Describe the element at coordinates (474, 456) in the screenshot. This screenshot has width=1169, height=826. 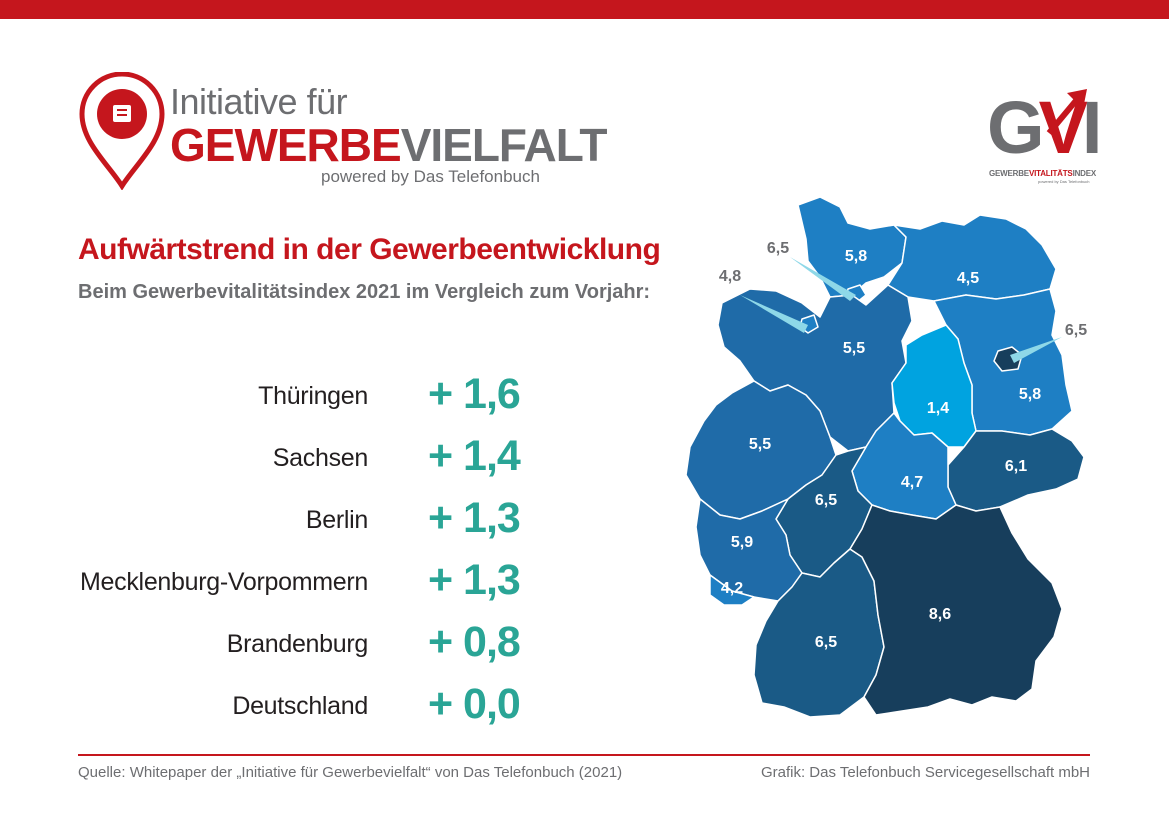
I see `ranking-value: + 1,4` at that location.